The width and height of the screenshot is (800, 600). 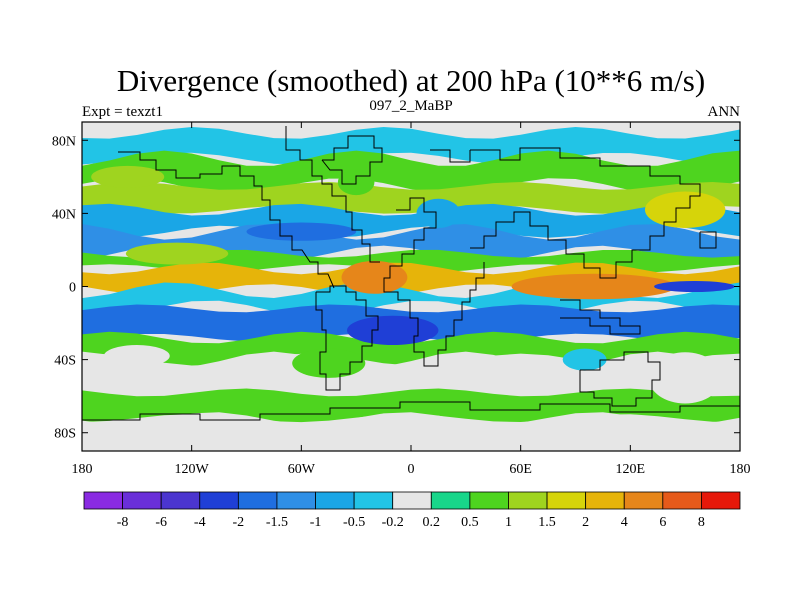 I want to click on colorbar-label: -0.5, so click(x=354, y=522).